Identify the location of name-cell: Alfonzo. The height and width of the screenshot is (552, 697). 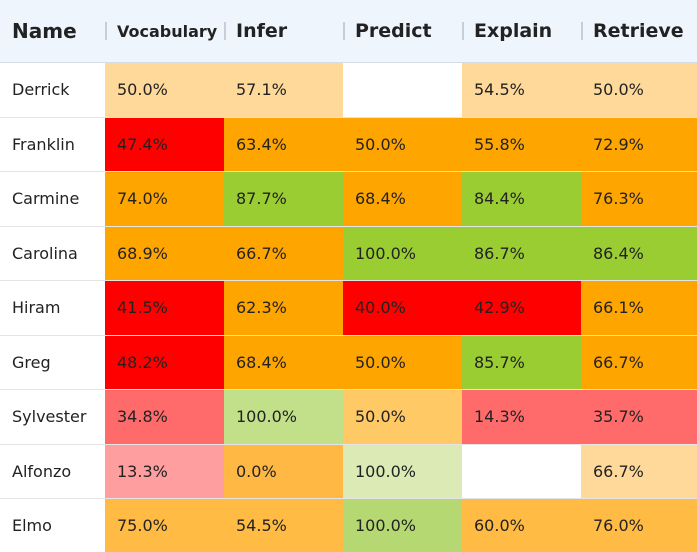
(52, 471).